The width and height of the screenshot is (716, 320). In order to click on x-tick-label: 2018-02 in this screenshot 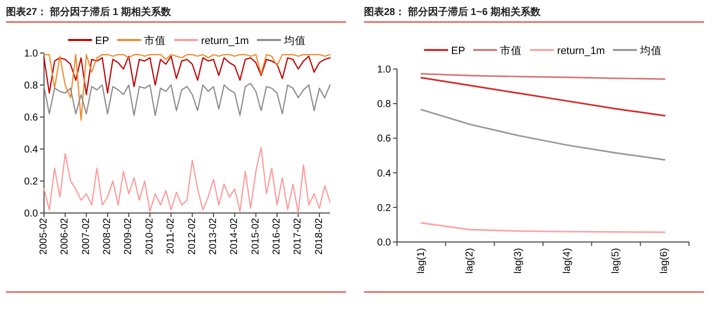, I will do `click(319, 236)`.